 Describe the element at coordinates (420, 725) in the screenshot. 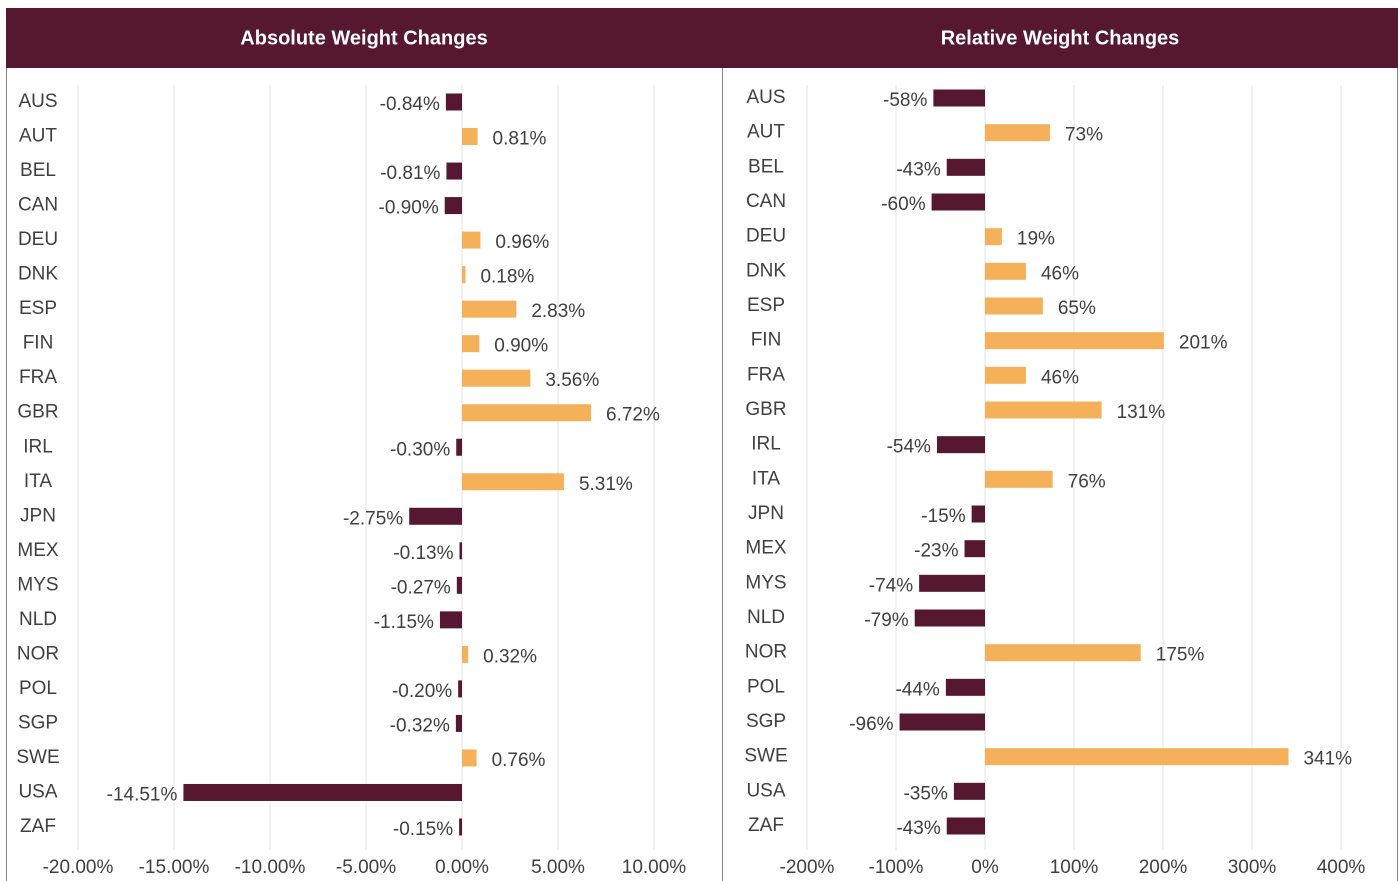

I see `value-label: -0.32%` at that location.